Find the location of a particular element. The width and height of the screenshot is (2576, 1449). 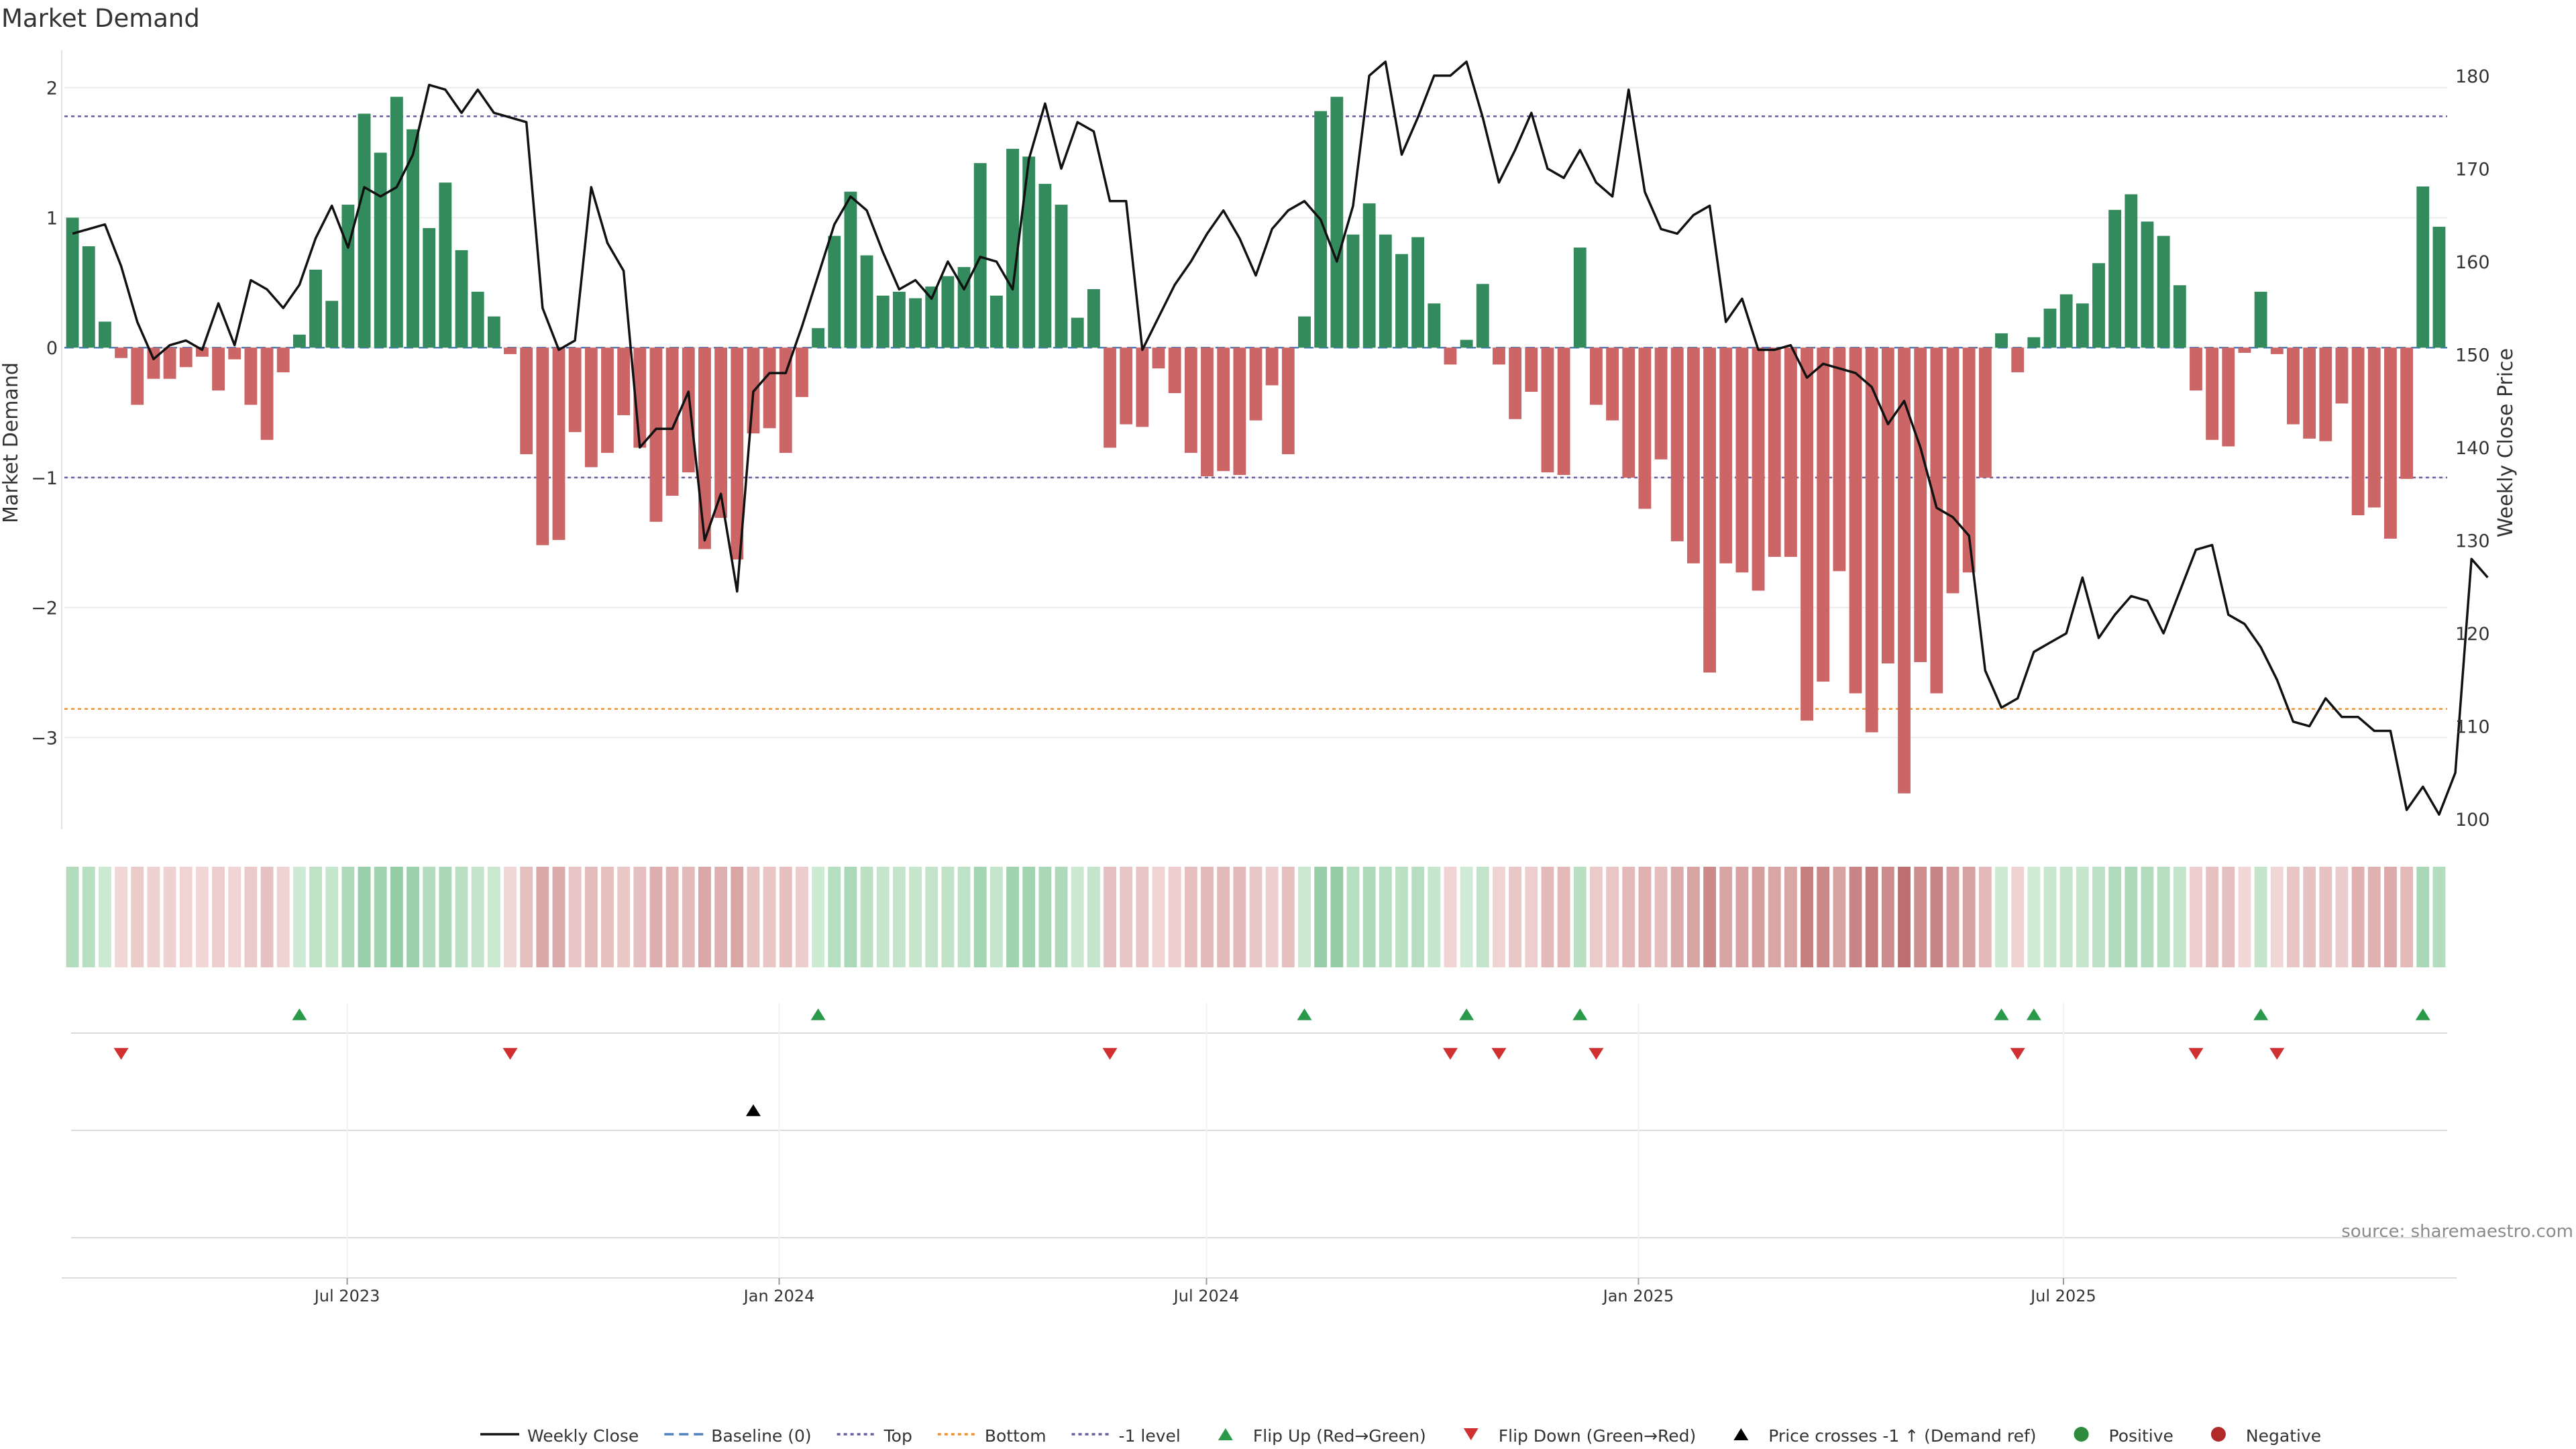

legend-item: Bottom is located at coordinates (991, 1436).